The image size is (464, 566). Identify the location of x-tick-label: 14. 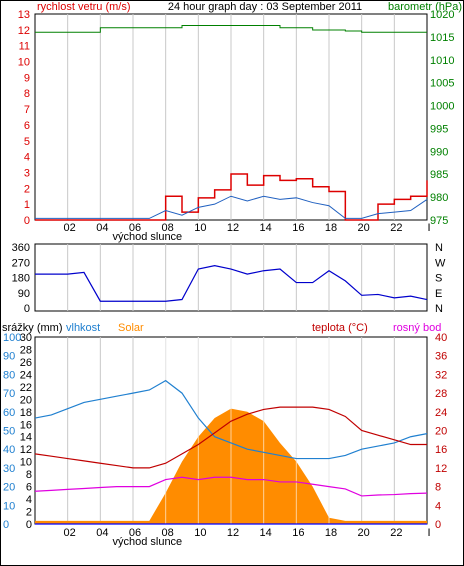
(266, 228).